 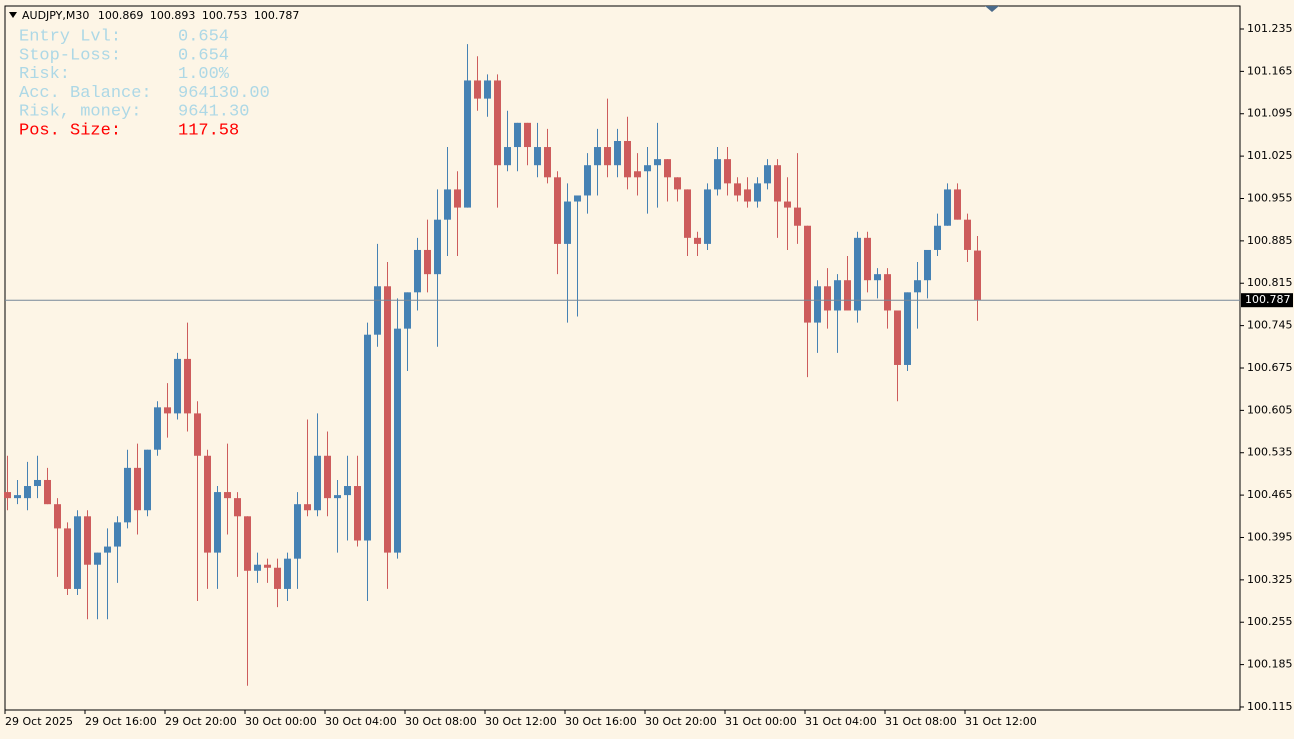 I want to click on y-tick-label: 100.325, so click(x=1270, y=579).